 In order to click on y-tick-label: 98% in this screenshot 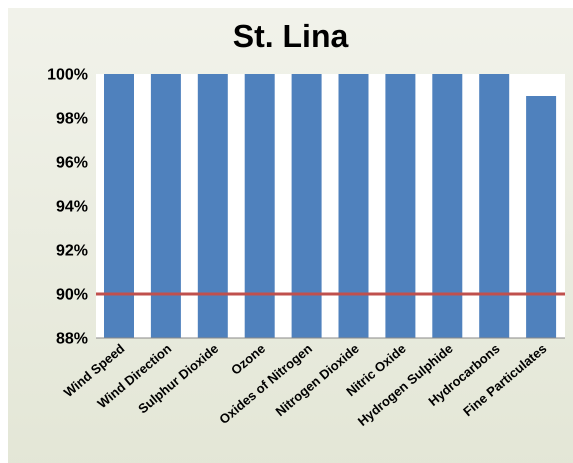, I will do `click(72, 119)`.